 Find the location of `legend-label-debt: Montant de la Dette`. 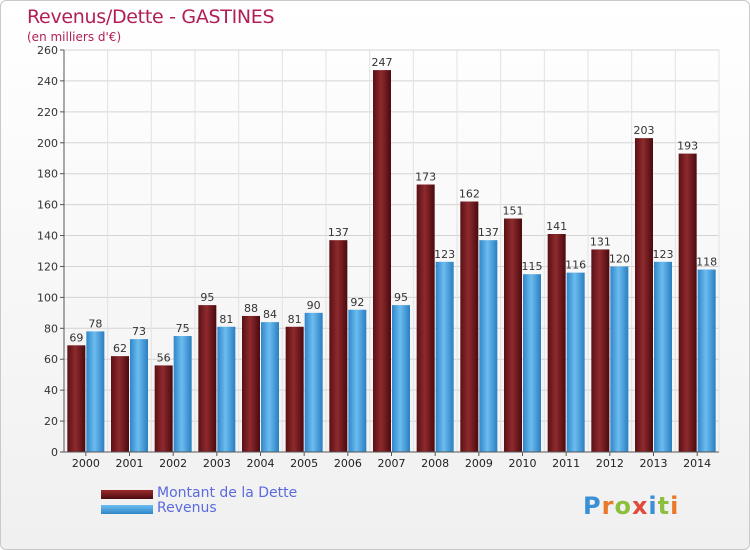

legend-label-debt: Montant de la Dette is located at coordinates (227, 493).